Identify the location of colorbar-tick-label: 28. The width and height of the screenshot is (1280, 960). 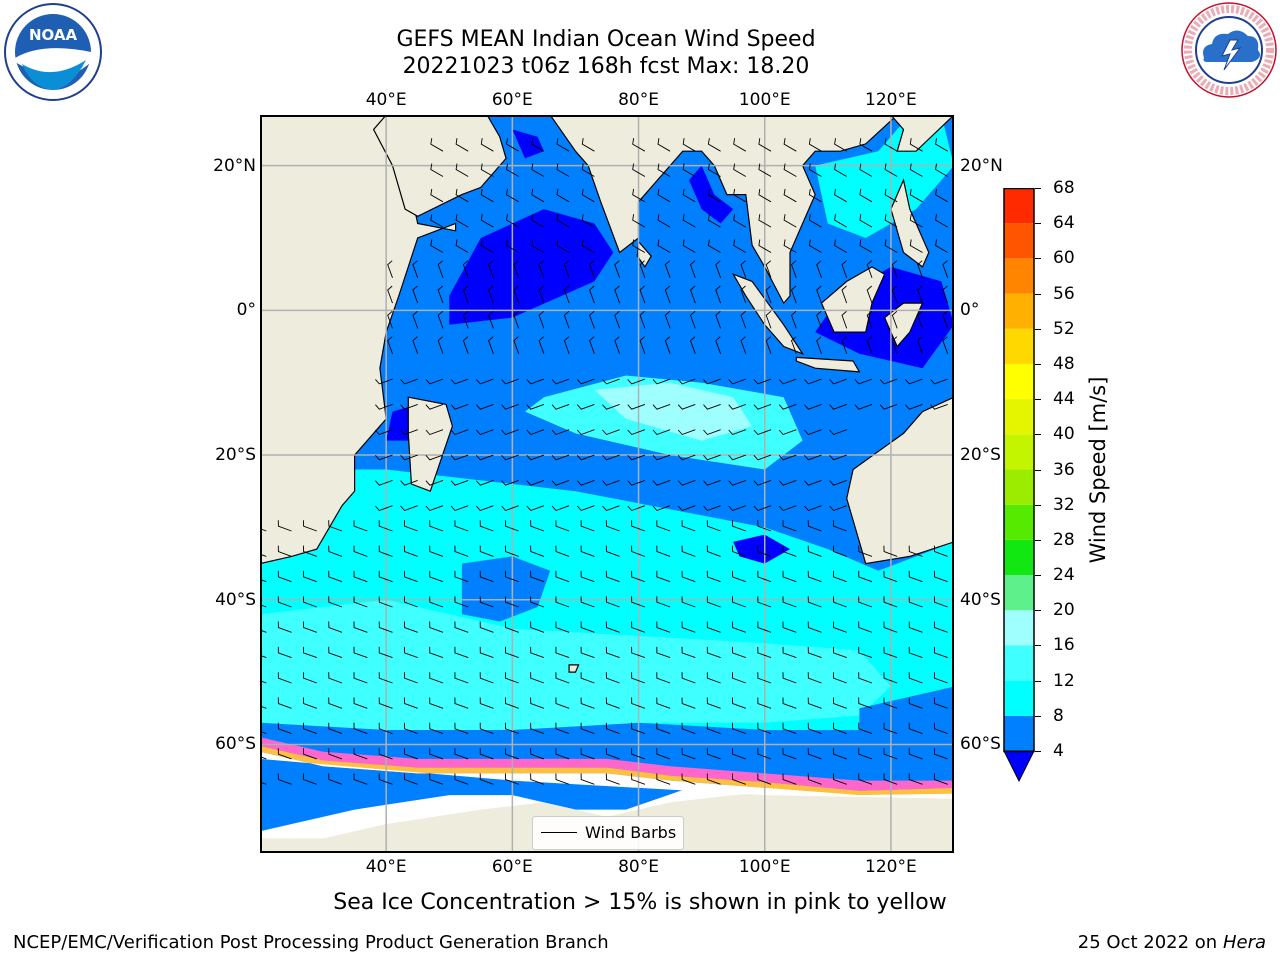
(1064, 539).